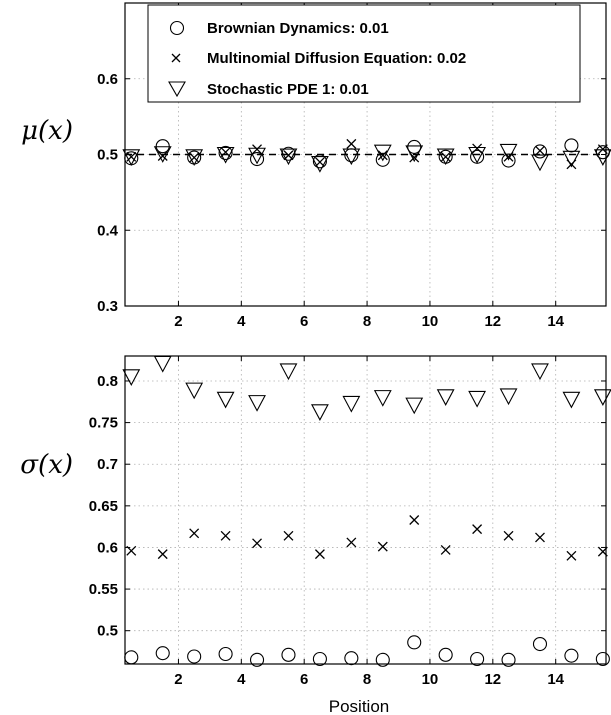 Image resolution: width=611 pixels, height=715 pixels. What do you see at coordinates (103, 423) in the screenshot?
I see `y-tick-label: 0.75` at bounding box center [103, 423].